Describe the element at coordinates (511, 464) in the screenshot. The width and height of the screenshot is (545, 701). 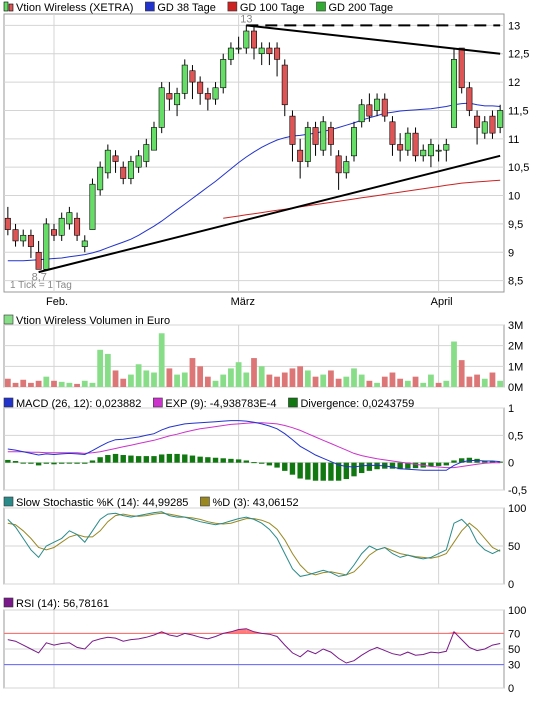
I see `y-tick-label: 0` at that location.